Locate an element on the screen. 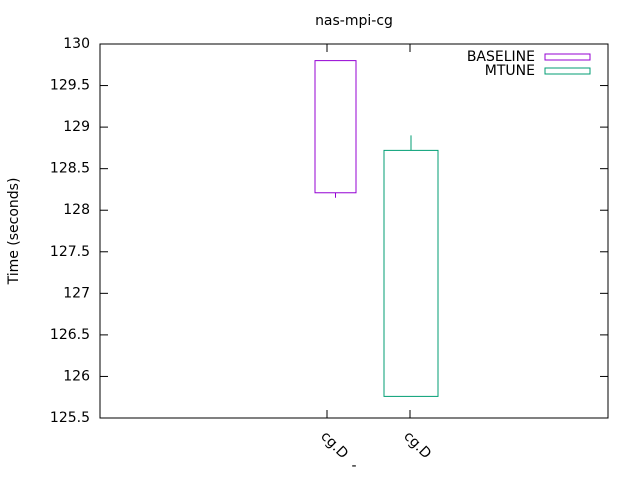 Image resolution: width=640 pixels, height=484 pixels. y-tick-label: 125.5 is located at coordinates (70, 418).